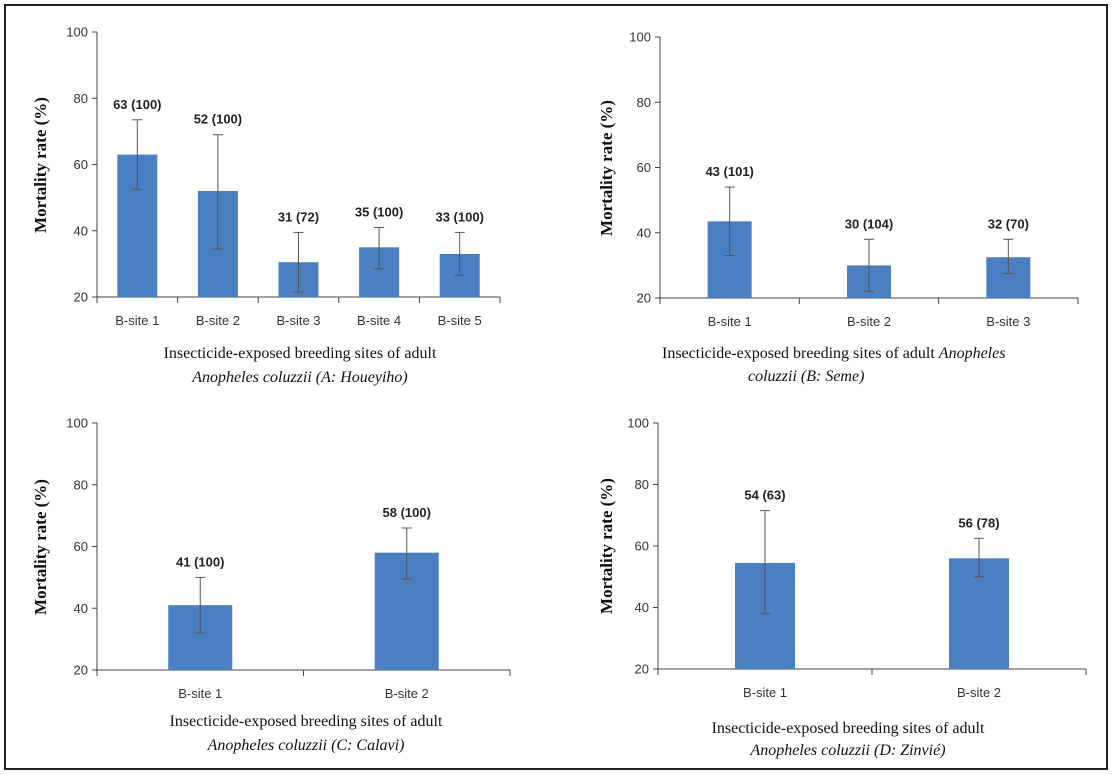  I want to click on x-tick-label: B-site 4, so click(379, 320).